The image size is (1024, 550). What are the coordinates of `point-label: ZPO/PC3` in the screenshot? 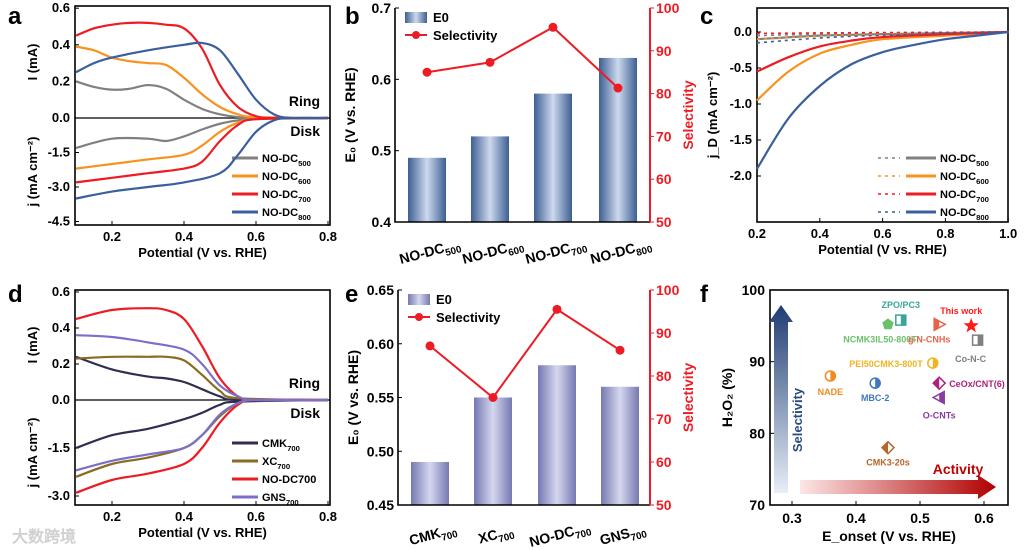 It's located at (901, 305).